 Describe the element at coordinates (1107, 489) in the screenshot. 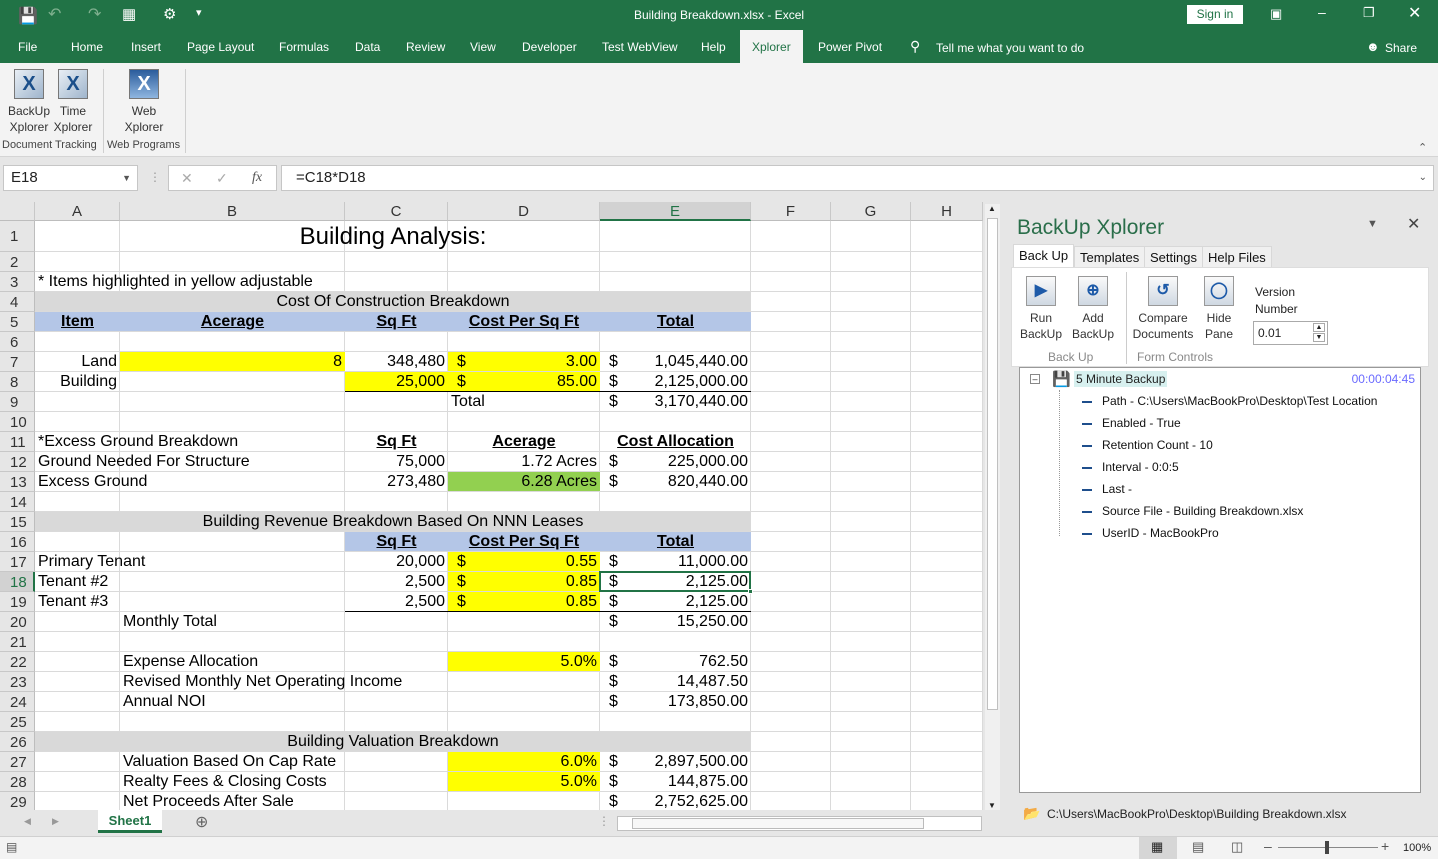

I see `tree-child-item: Last -` at that location.